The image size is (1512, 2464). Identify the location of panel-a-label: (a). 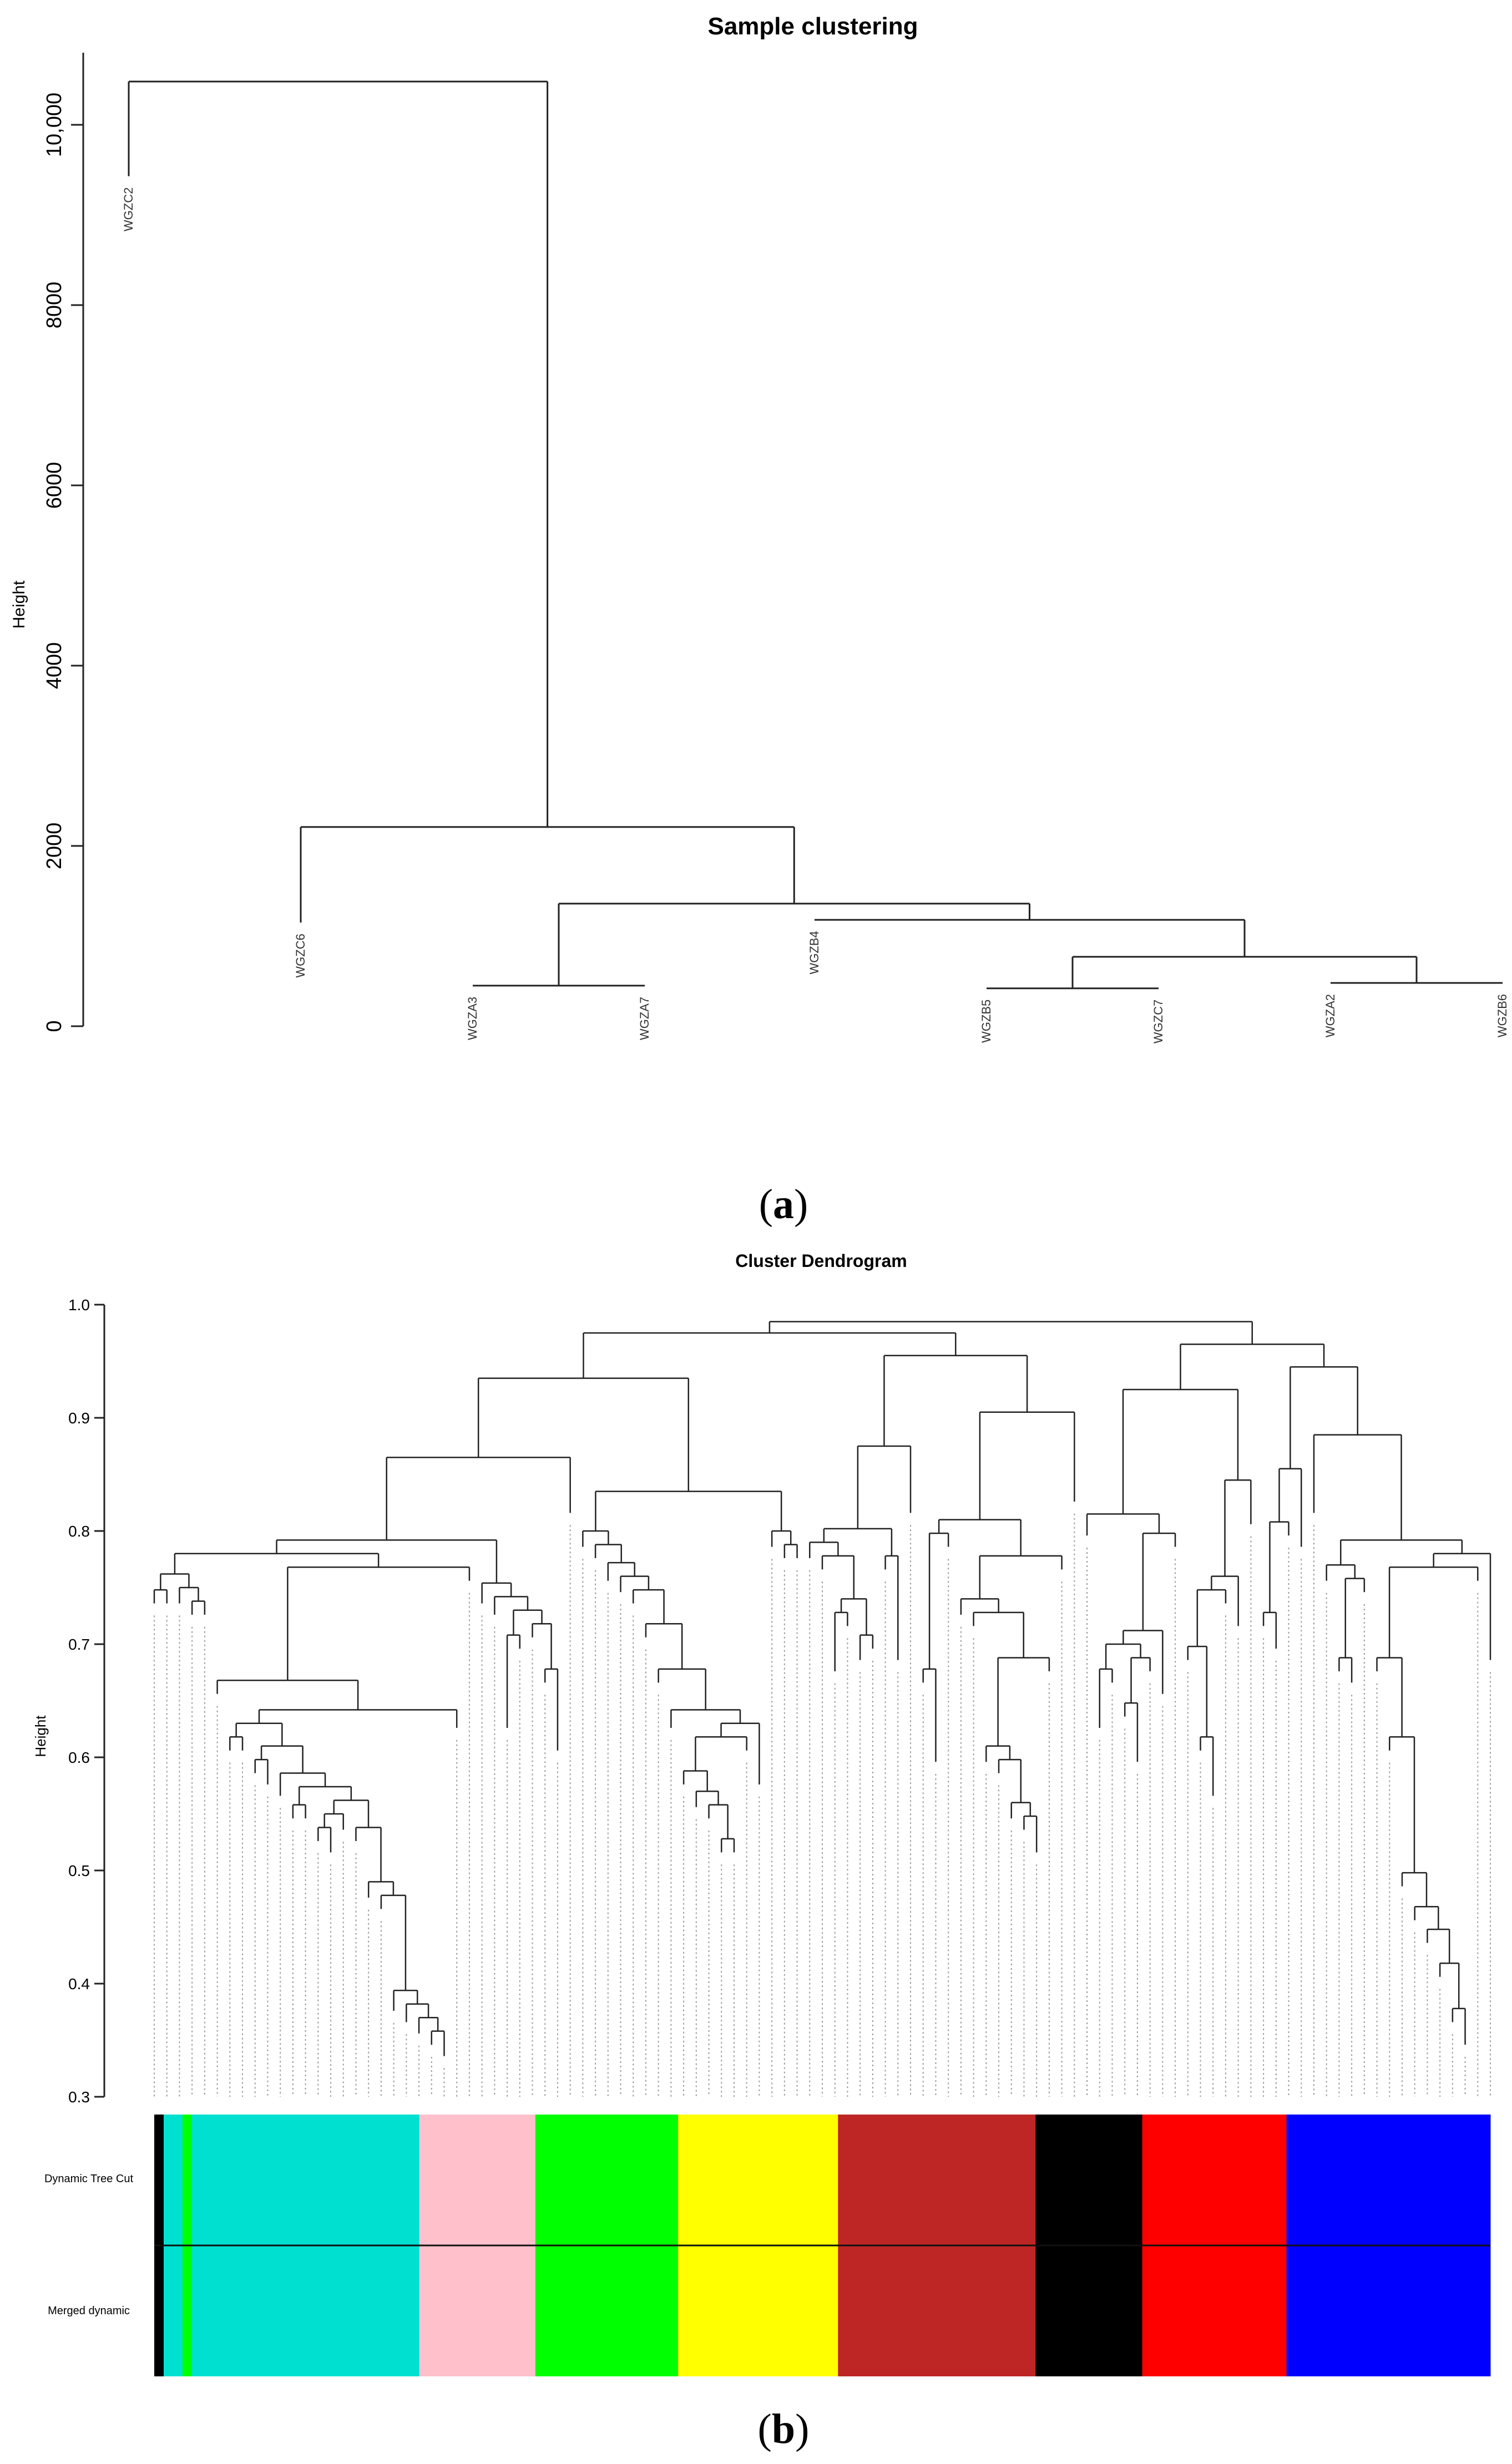
(783, 1204).